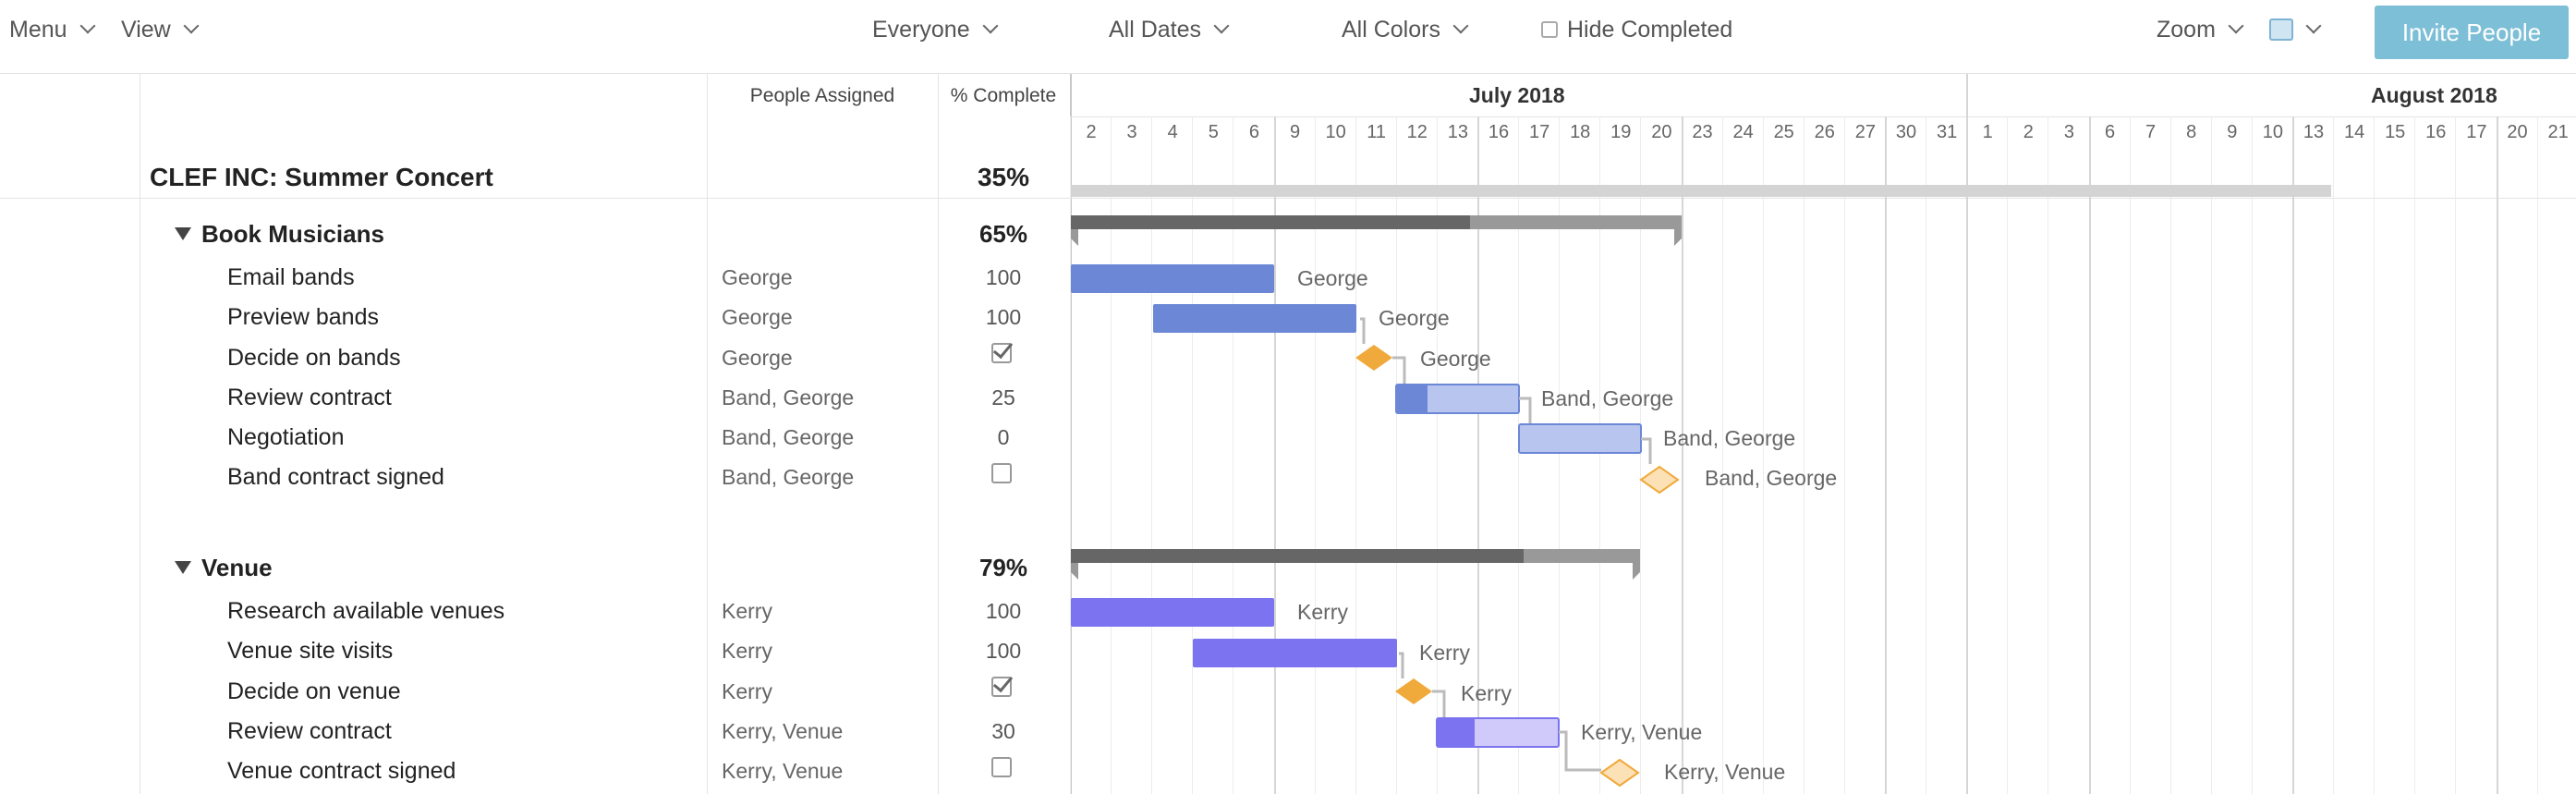 This screenshot has height=794, width=2576. What do you see at coordinates (1003, 567) in the screenshot?
I see `group-percent: 79%` at bounding box center [1003, 567].